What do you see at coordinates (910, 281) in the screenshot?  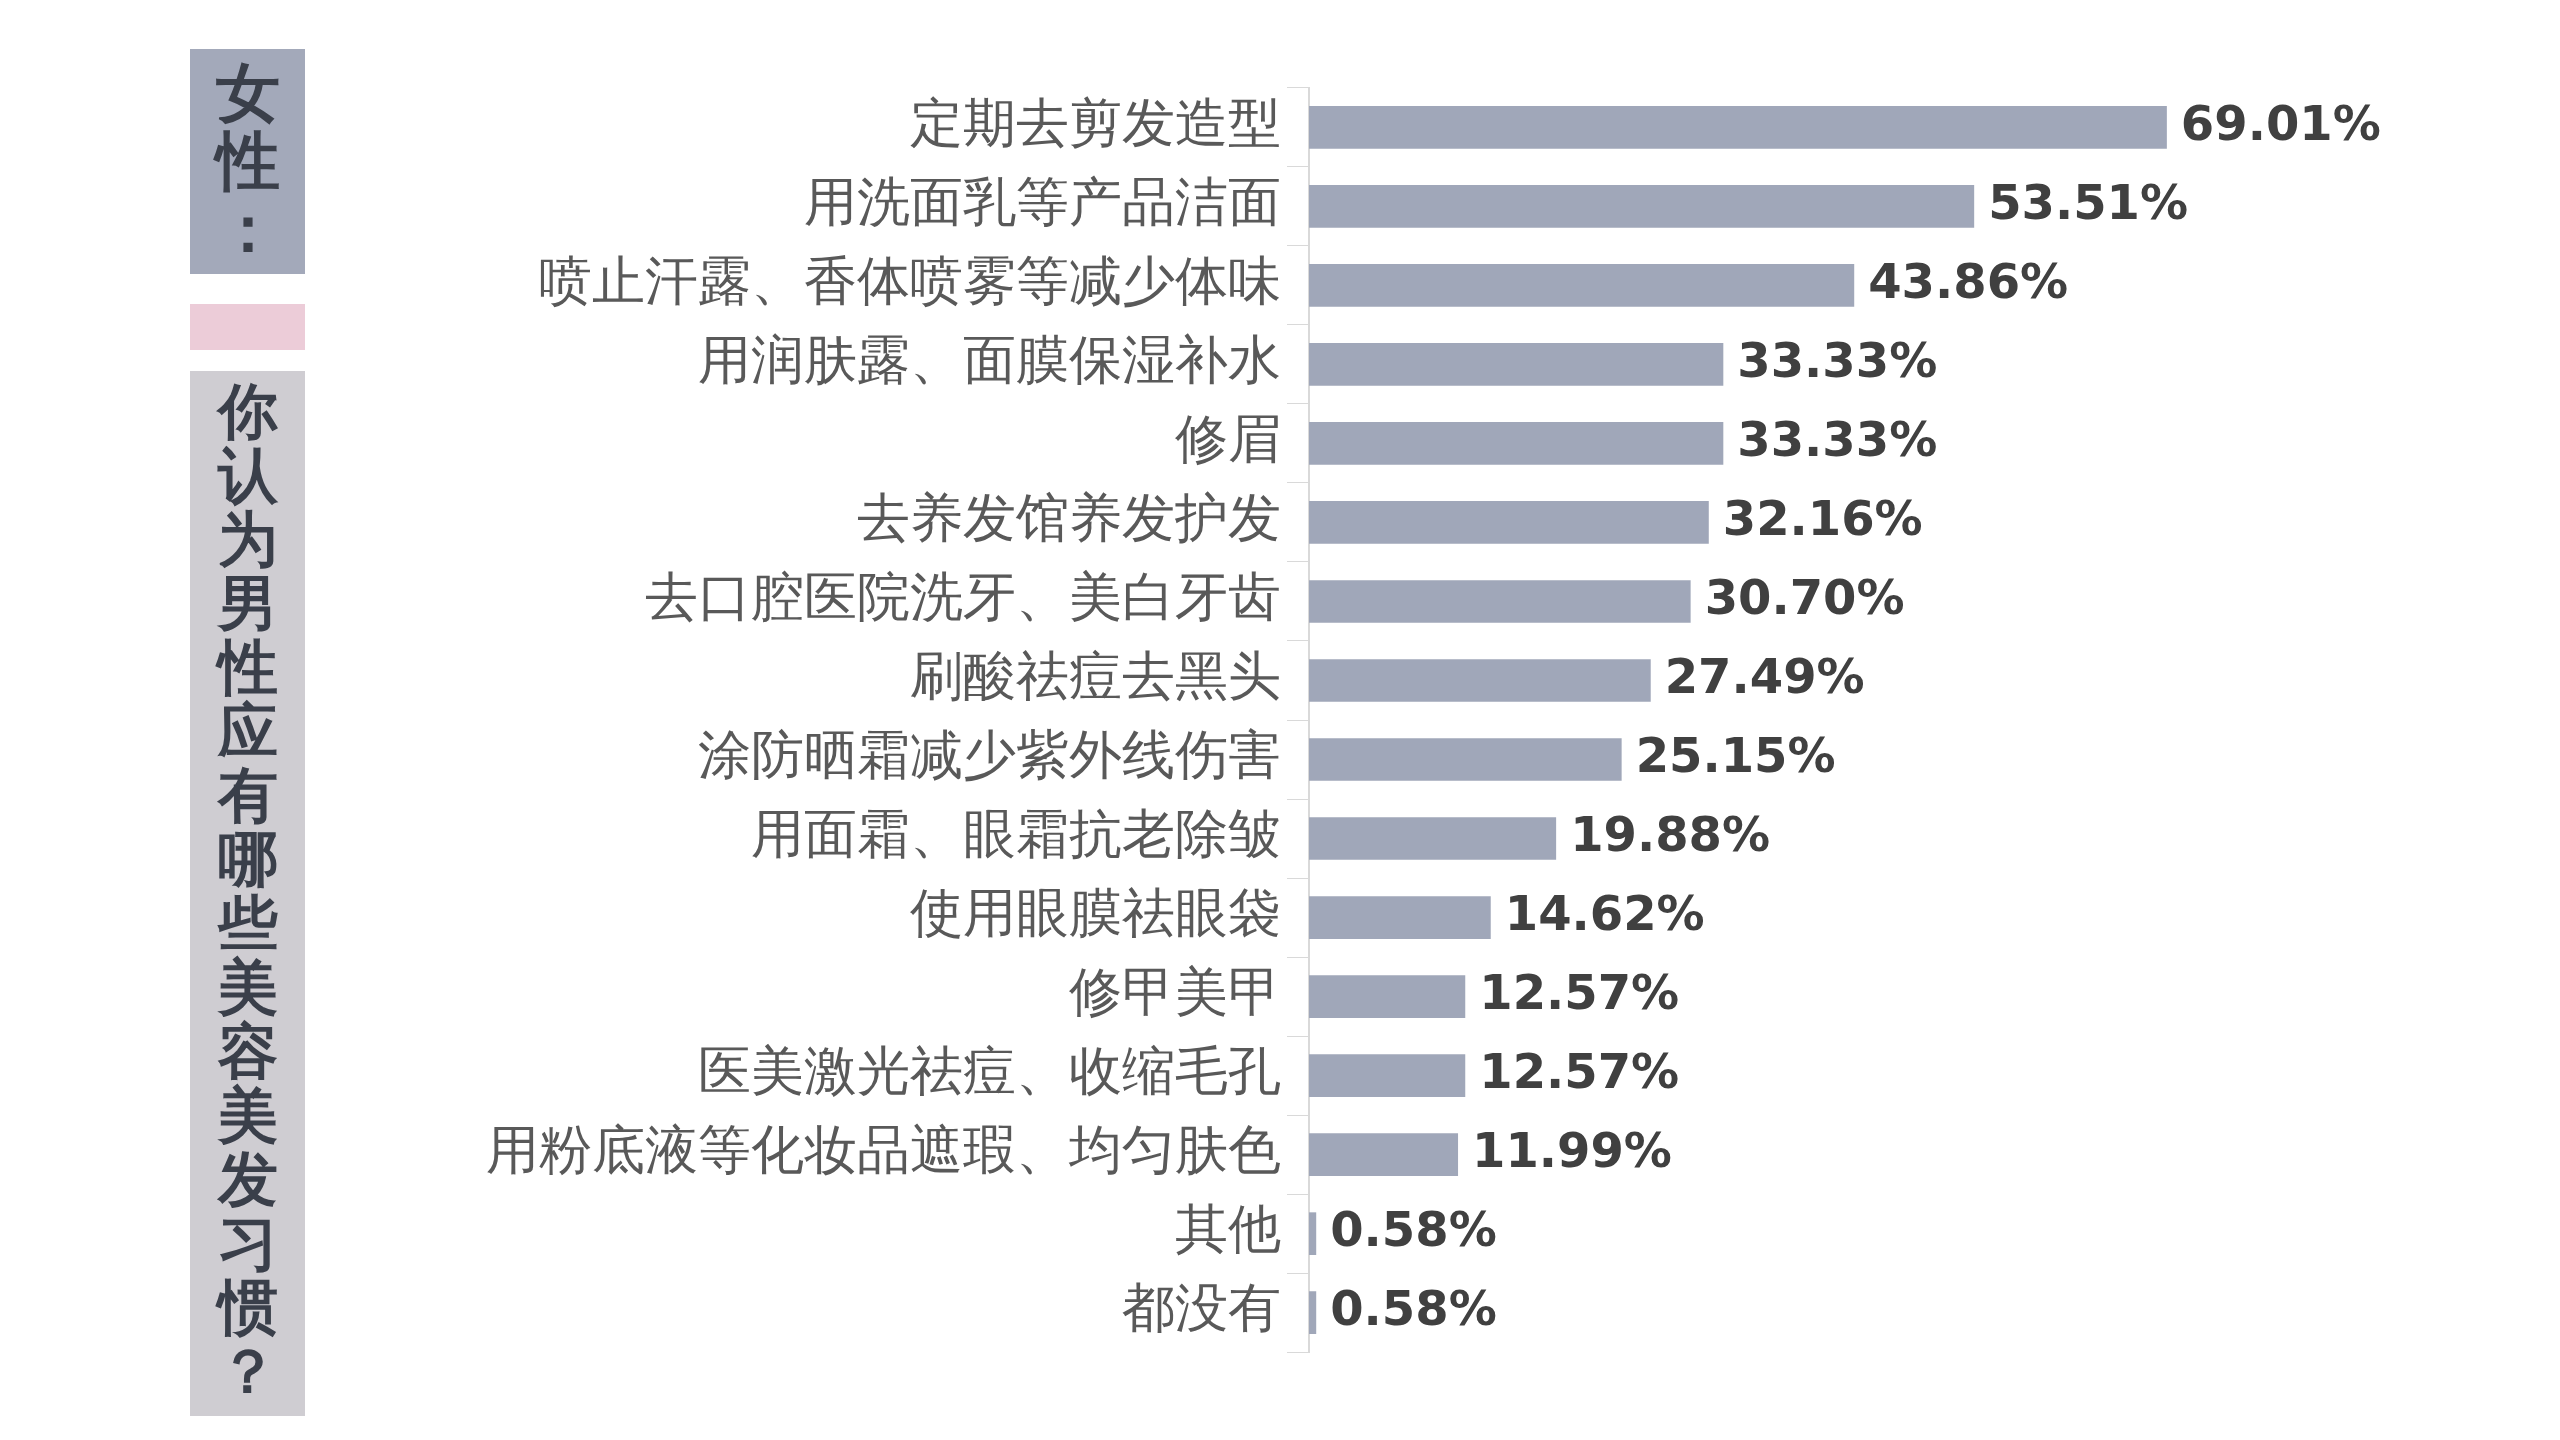 I see `y-tick-label: 喷止汗露、香体喷雾等减少体味` at bounding box center [910, 281].